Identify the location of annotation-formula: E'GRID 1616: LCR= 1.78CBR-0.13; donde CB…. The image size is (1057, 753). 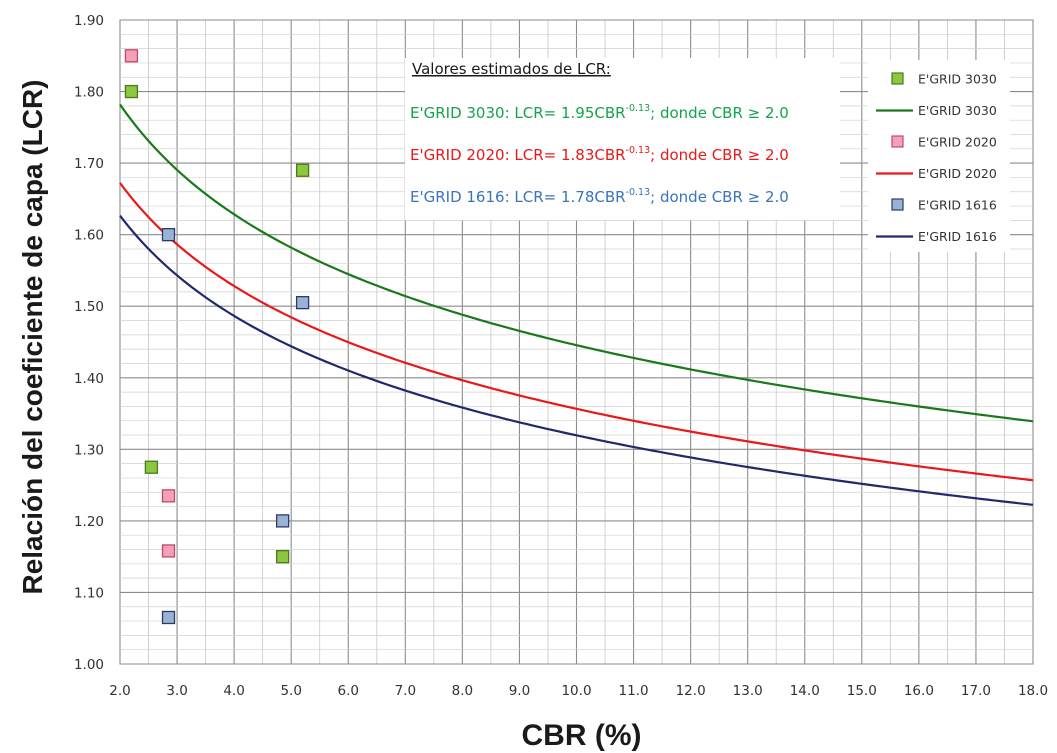
(599, 196).